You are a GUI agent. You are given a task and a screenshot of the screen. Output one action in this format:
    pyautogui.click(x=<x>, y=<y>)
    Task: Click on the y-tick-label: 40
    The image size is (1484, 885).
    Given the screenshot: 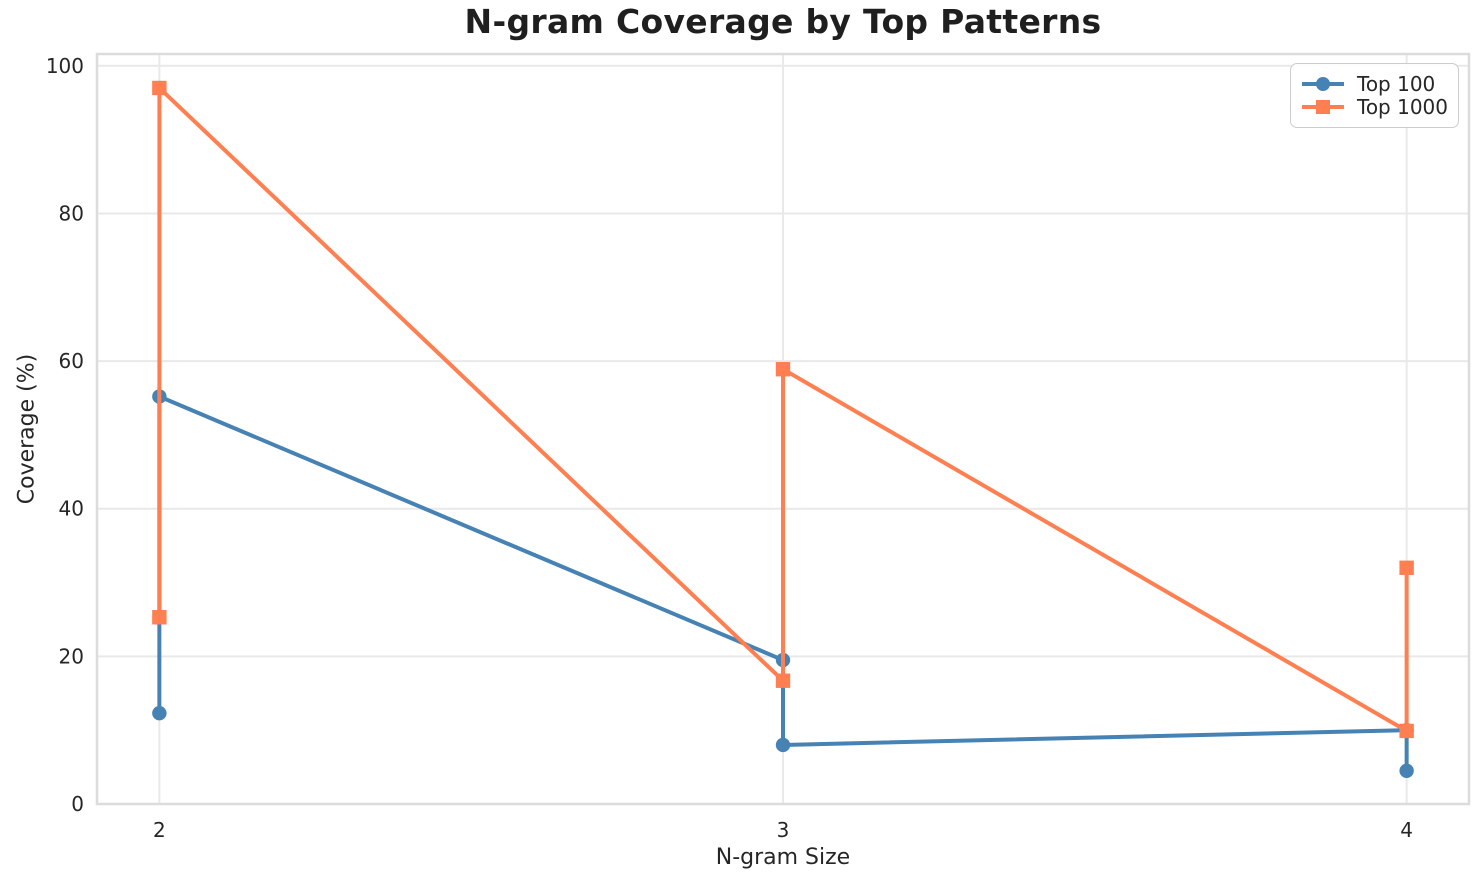 What is the action you would take?
    pyautogui.click(x=71, y=509)
    